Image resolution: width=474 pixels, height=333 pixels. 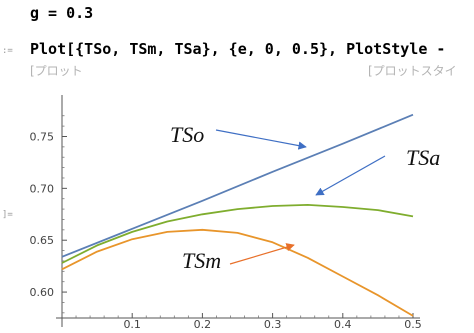 I want to click on annotation-arrow-tsa, so click(x=350, y=175).